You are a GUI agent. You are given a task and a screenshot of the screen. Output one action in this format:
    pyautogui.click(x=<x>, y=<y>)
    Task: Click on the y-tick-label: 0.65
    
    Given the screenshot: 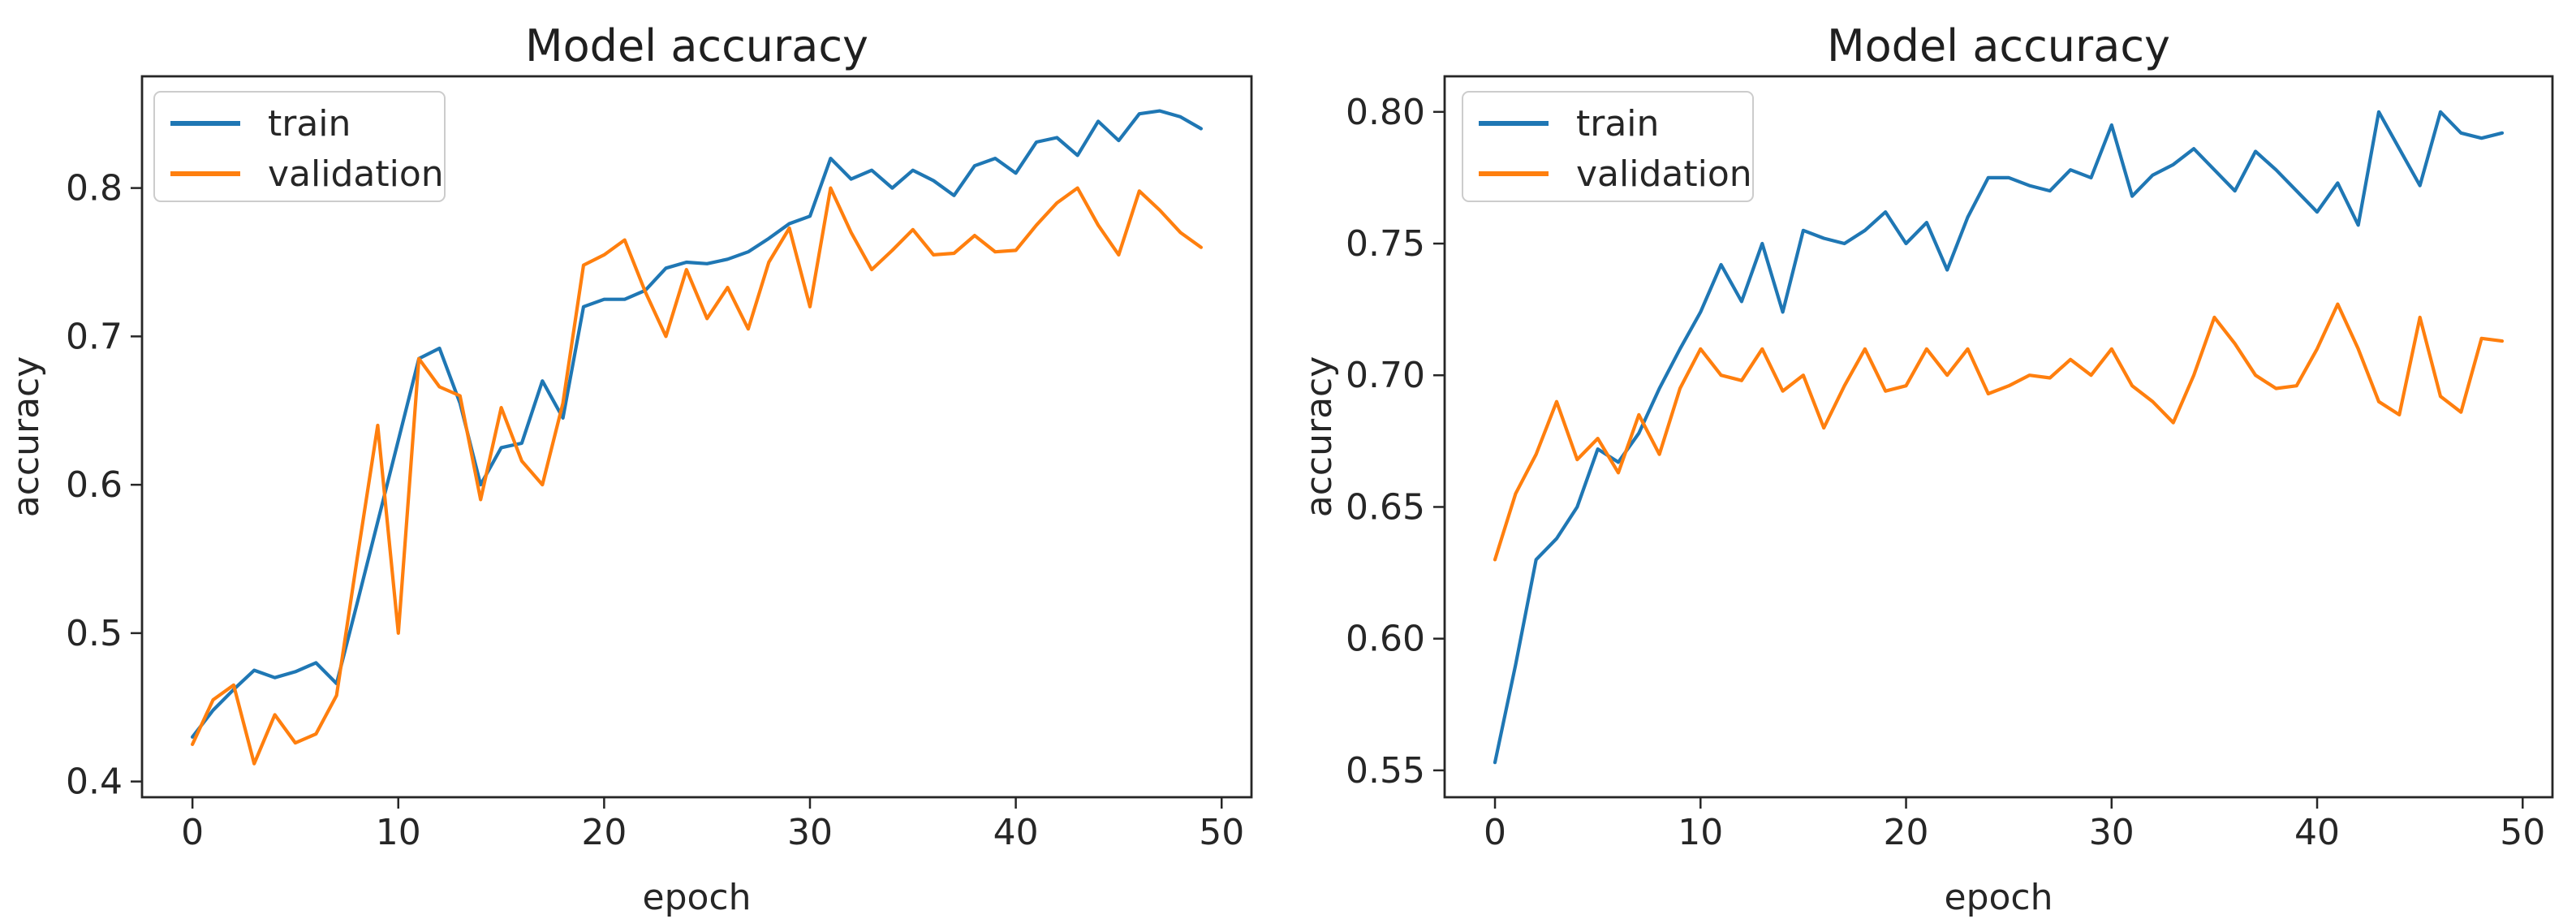 What is the action you would take?
    pyautogui.click(x=1386, y=507)
    